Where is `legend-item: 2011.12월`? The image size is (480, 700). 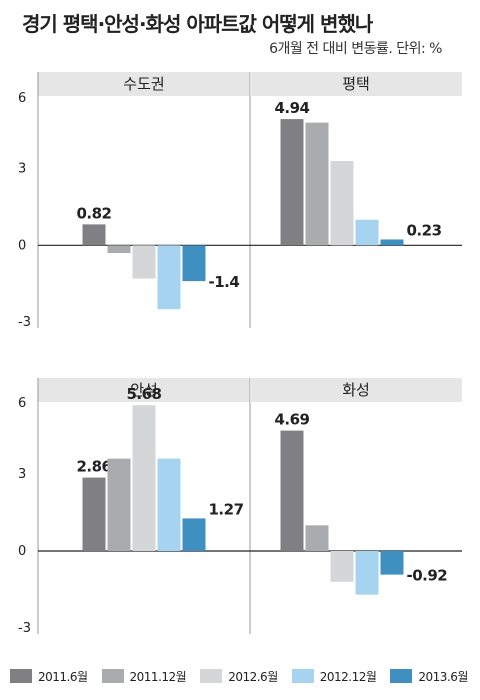 legend-item: 2011.12월 is located at coordinates (144, 676).